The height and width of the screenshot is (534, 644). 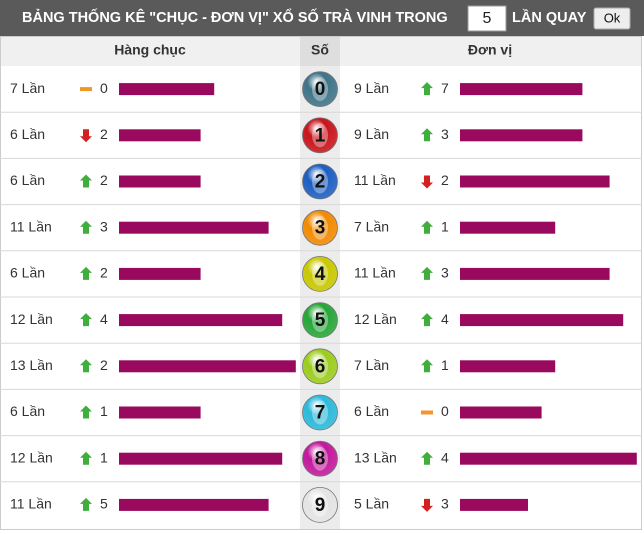 I want to click on ok-button-label: Ok, so click(x=612, y=17).